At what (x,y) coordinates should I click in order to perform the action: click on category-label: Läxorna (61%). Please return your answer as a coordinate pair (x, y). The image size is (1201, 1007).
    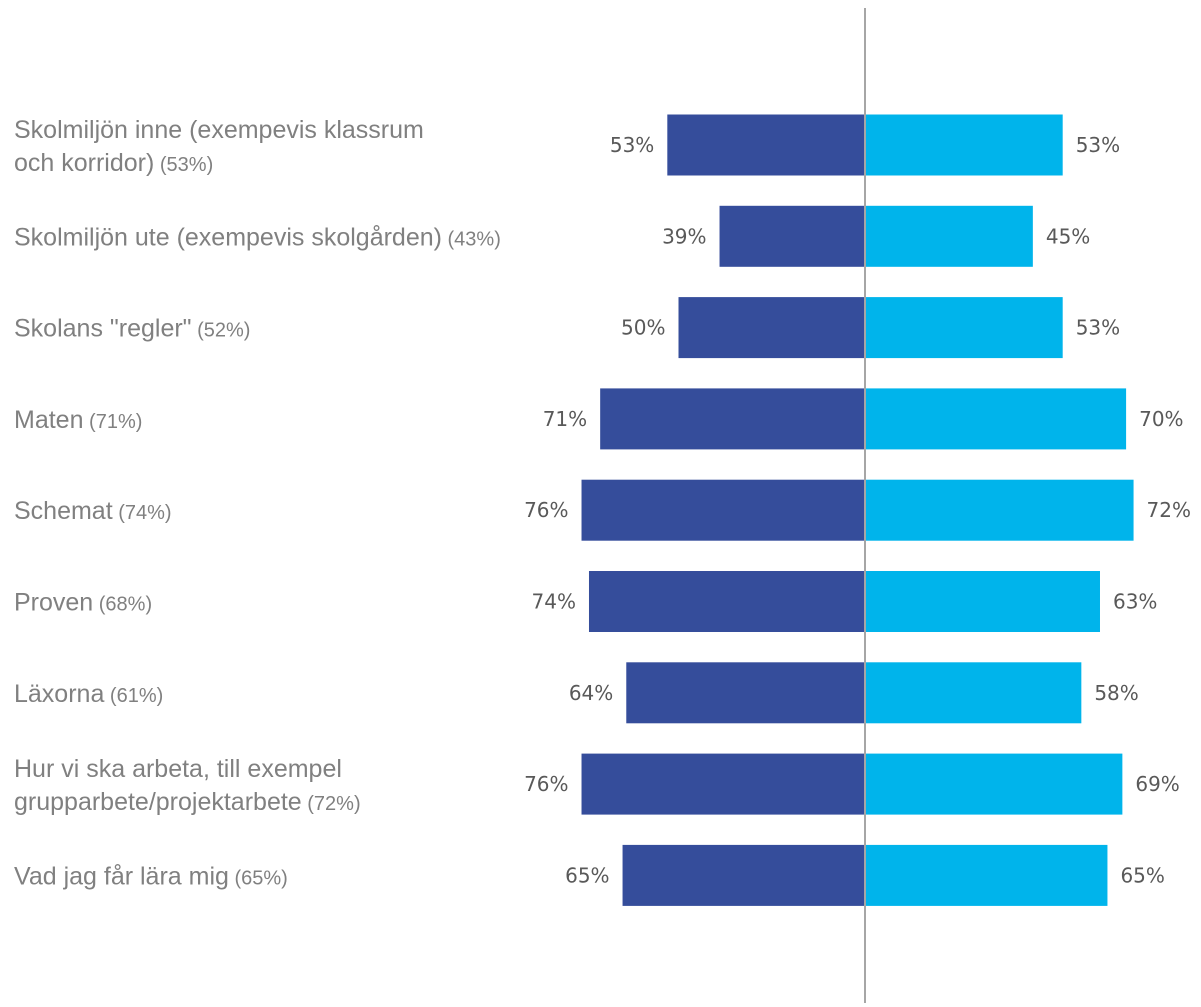
    Looking at the image, I should click on (88, 694).